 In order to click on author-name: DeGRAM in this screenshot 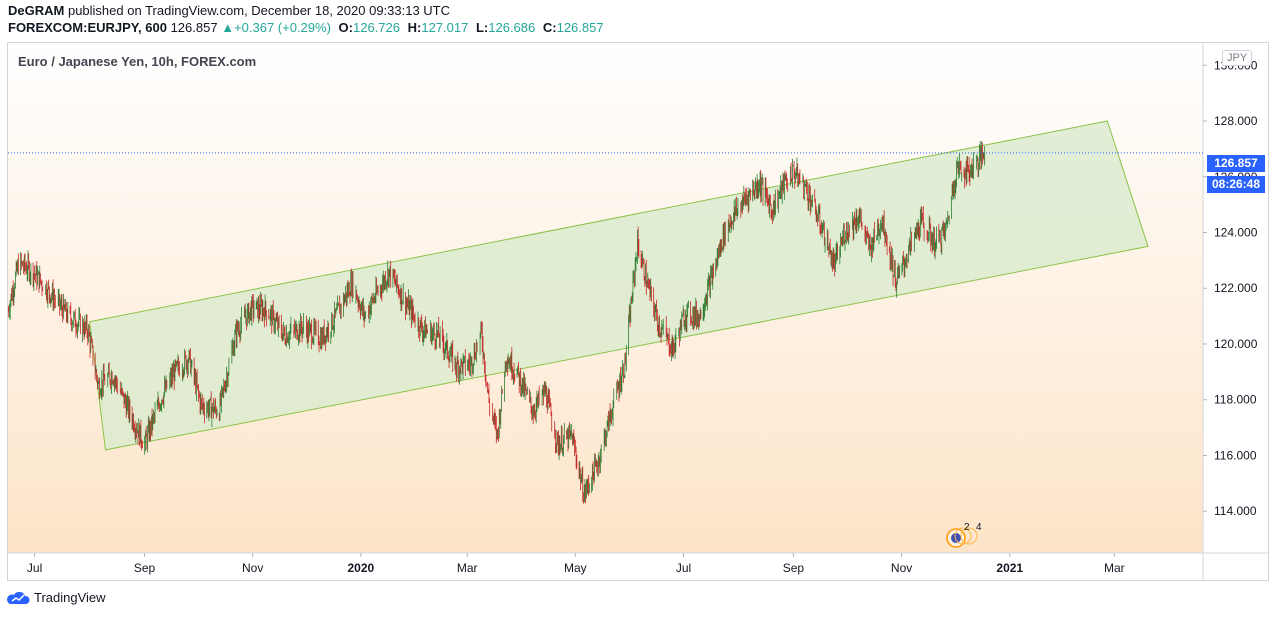, I will do `click(36, 10)`.